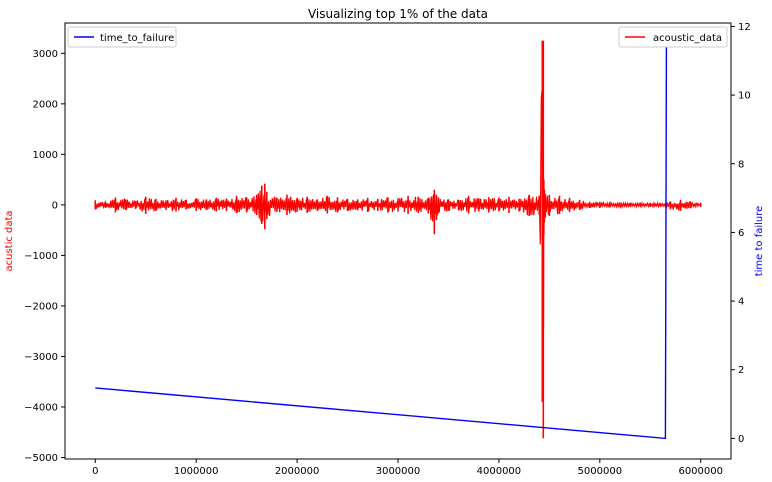  I want to click on left-axis-ticks: −5000 −4000 −3000 −2000 −1000 0 1000 2000 3000, so click(44, 256).